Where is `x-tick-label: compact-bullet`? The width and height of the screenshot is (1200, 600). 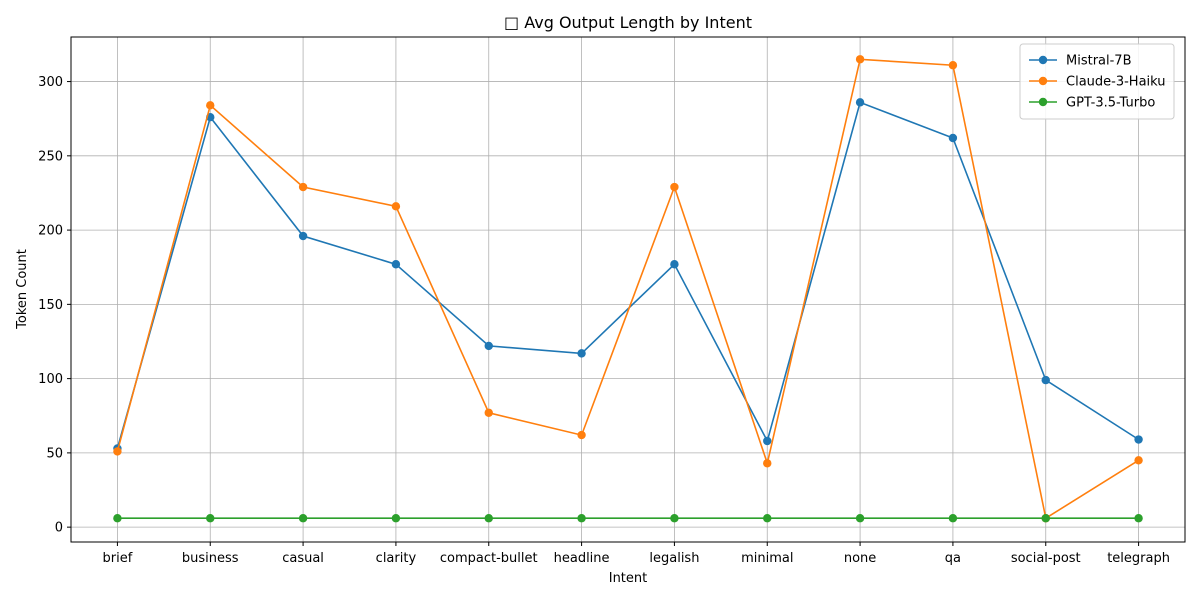
x-tick-label: compact-bullet is located at coordinates (489, 558).